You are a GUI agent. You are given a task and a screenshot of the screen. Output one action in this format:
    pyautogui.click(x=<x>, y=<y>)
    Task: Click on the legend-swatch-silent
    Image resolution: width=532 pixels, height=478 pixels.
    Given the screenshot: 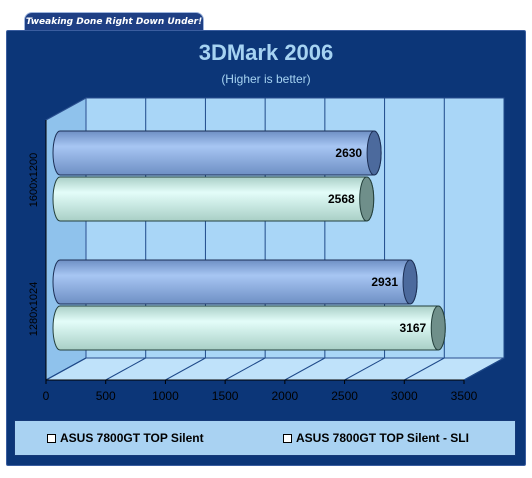 What is the action you would take?
    pyautogui.click(x=51, y=438)
    